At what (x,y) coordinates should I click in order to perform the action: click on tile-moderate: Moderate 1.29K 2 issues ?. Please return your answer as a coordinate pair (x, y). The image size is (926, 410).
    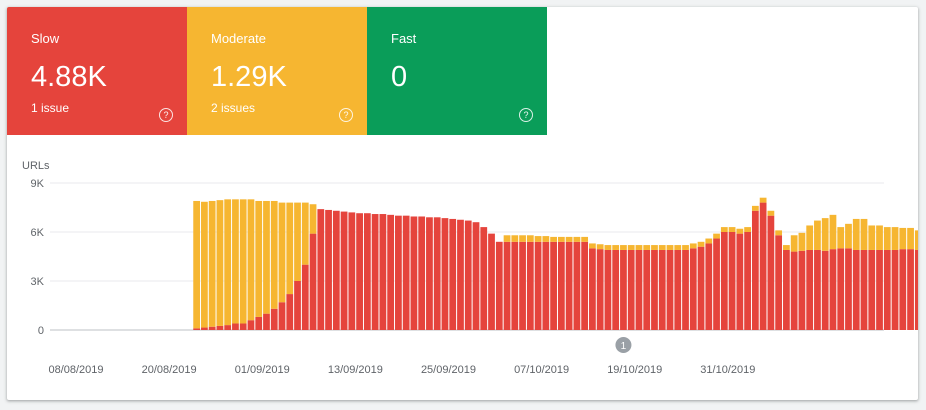
    Looking at the image, I should click on (277, 71).